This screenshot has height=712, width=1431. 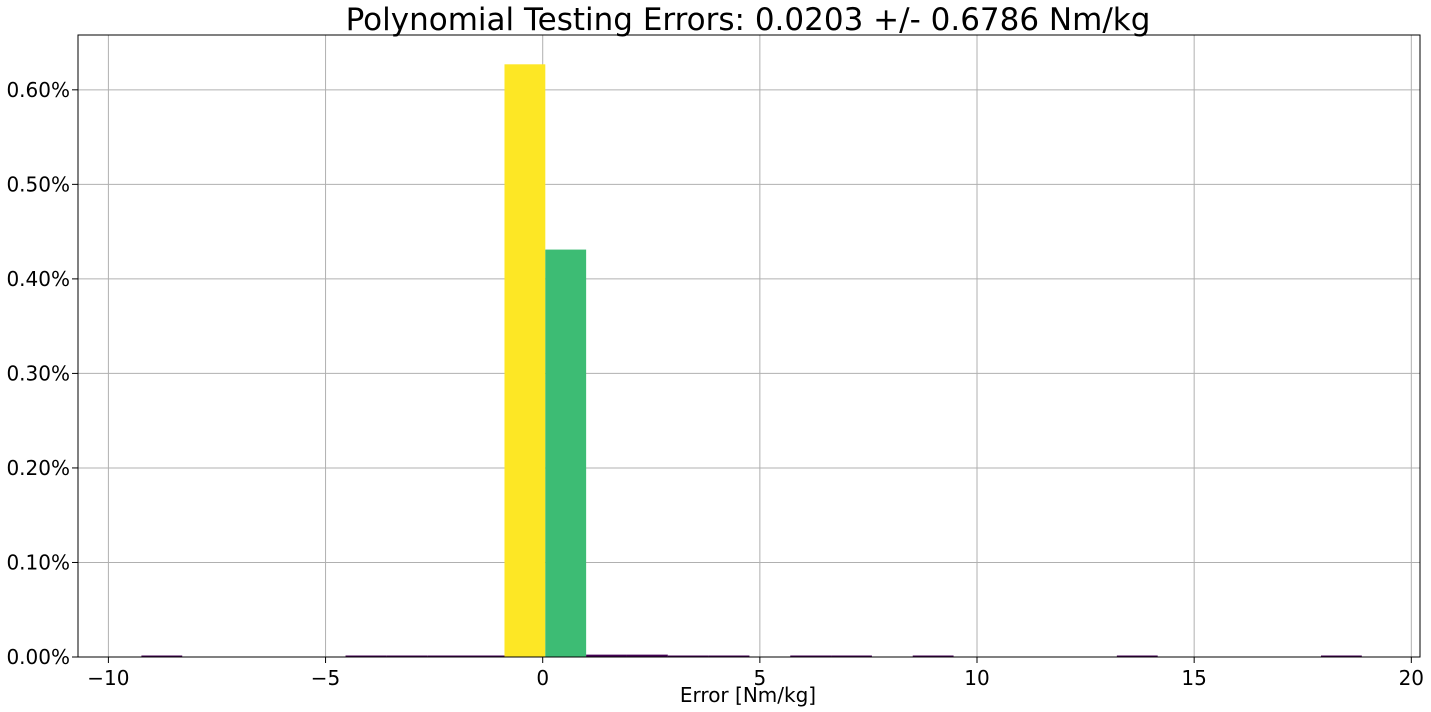 I want to click on x-tick-label: 20, so click(x=1411, y=678).